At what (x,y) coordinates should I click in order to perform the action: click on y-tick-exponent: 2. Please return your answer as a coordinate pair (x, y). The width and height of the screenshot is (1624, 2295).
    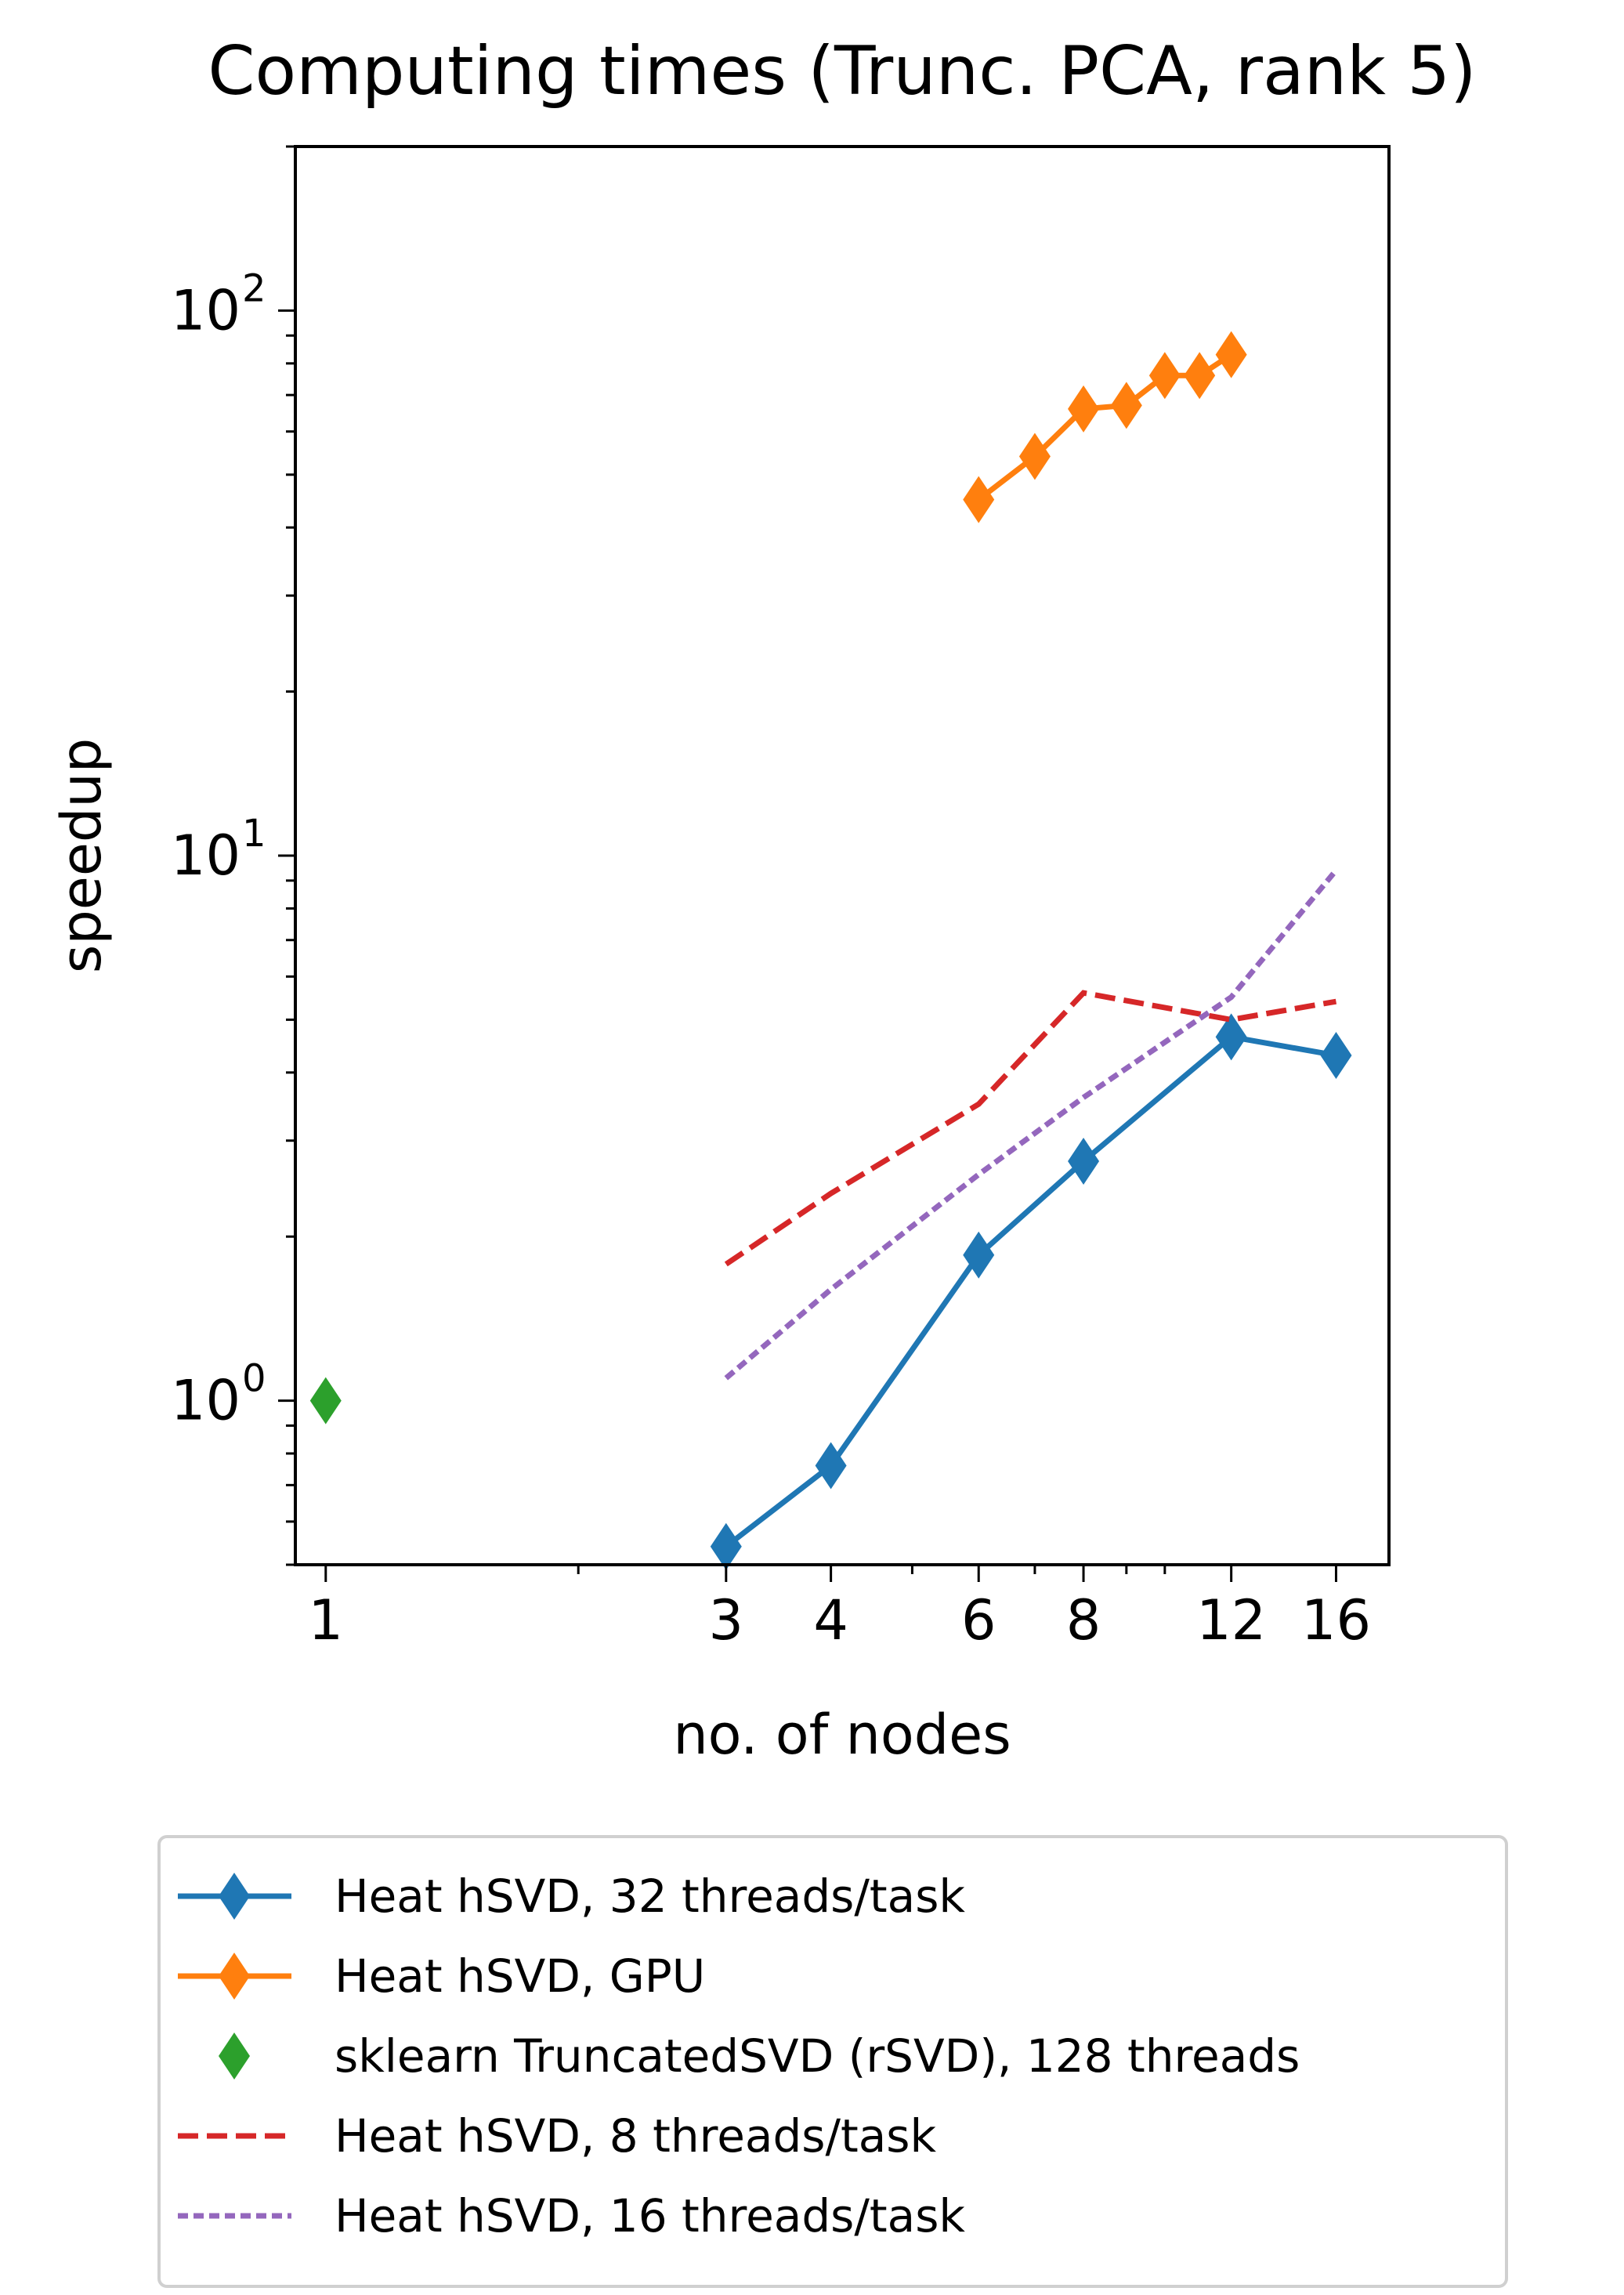
    Looking at the image, I should click on (254, 288).